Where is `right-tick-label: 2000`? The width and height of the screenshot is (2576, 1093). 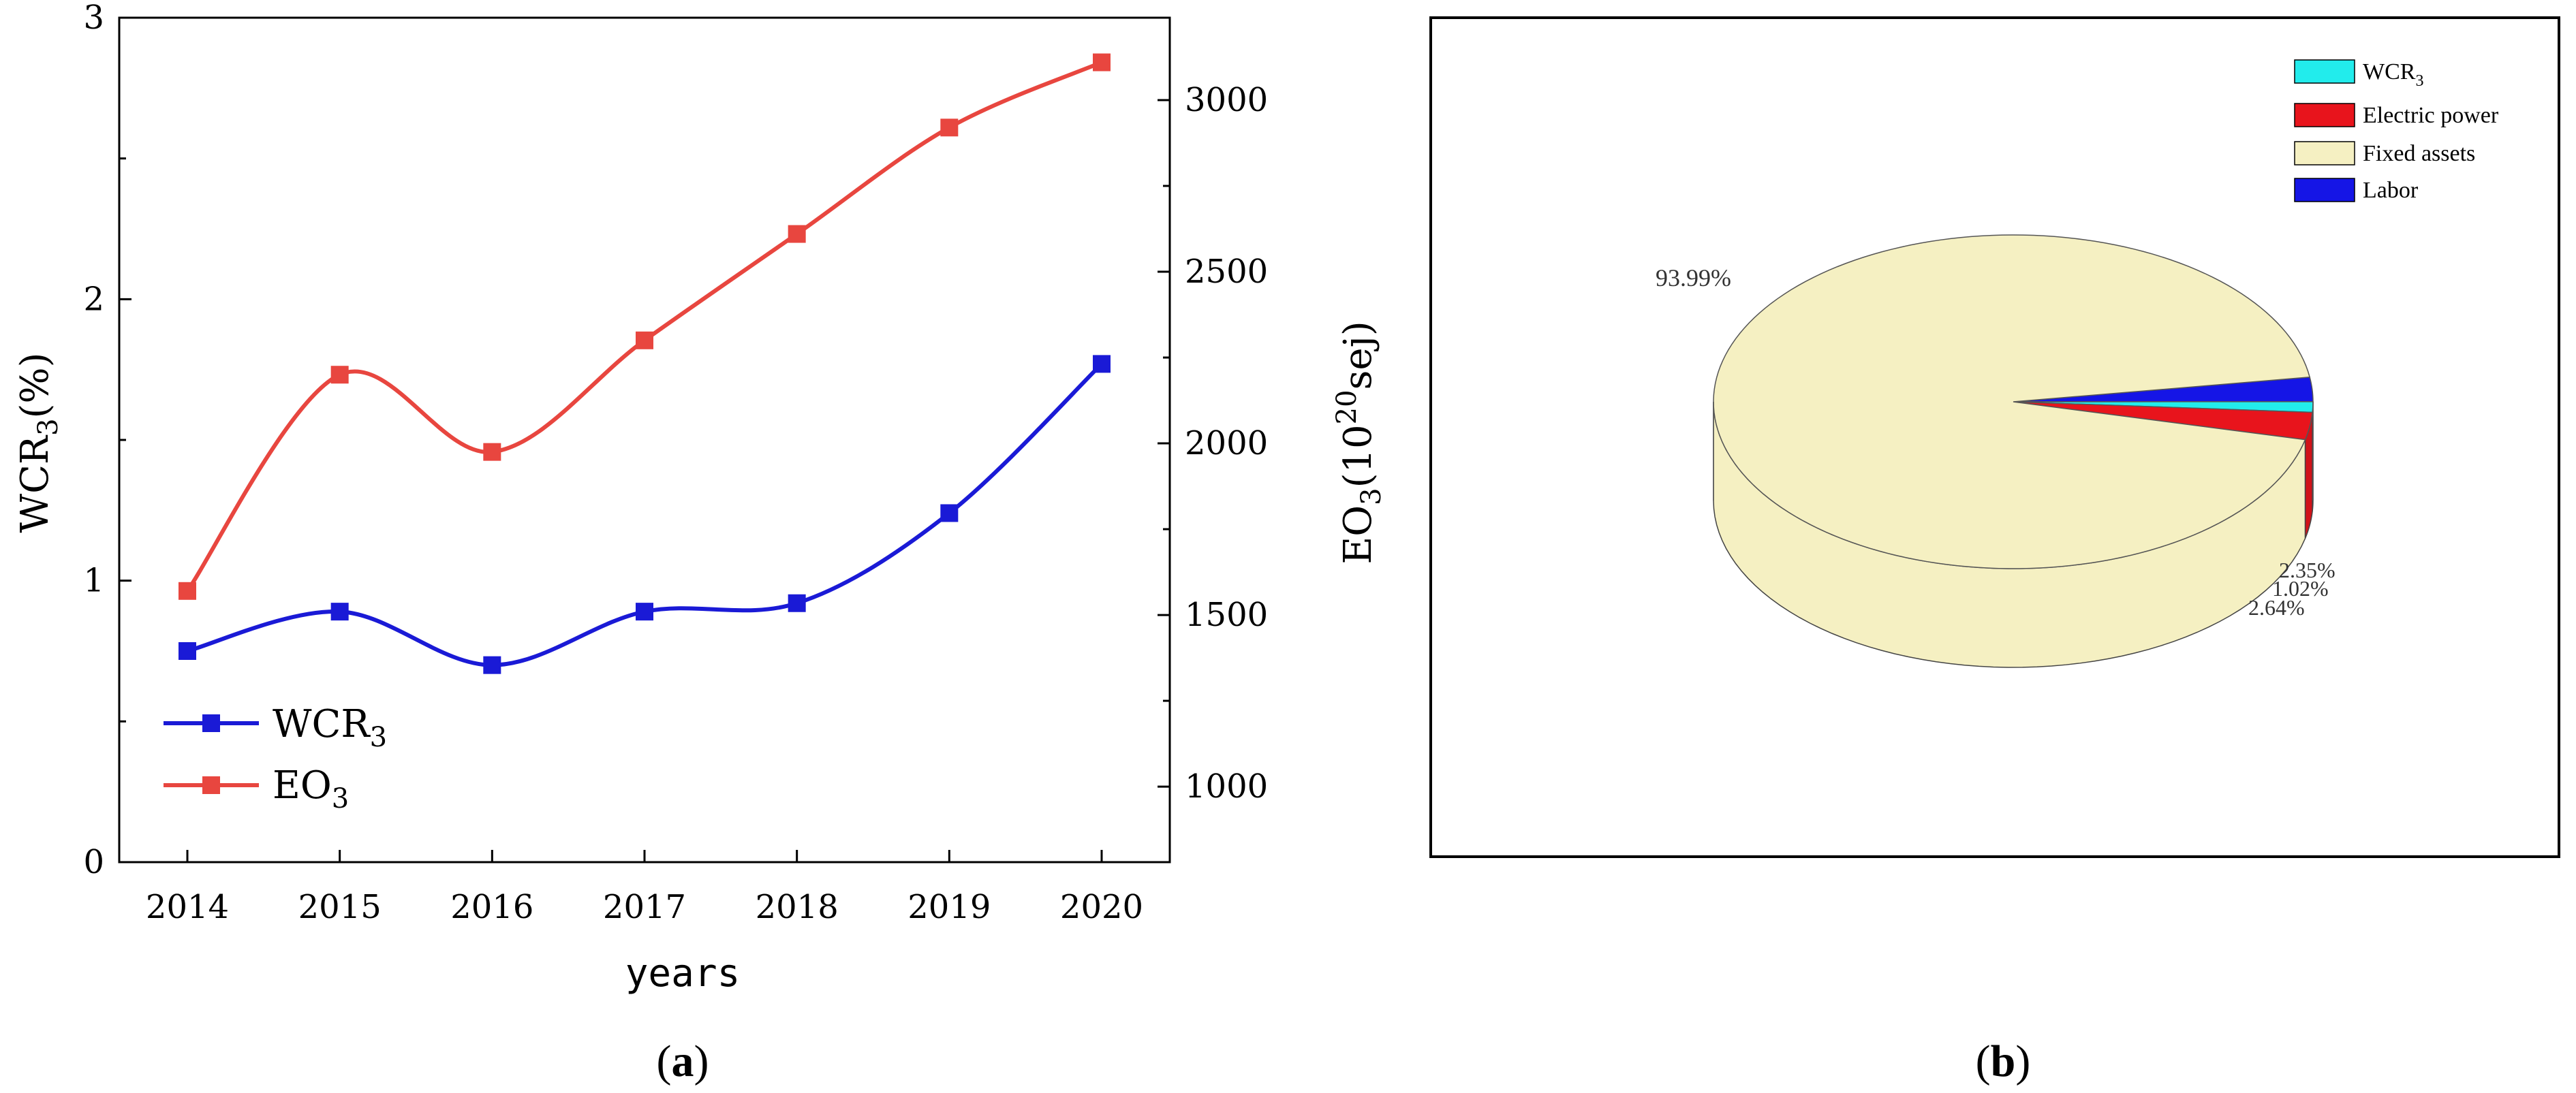
right-tick-label: 2000 is located at coordinates (1226, 443).